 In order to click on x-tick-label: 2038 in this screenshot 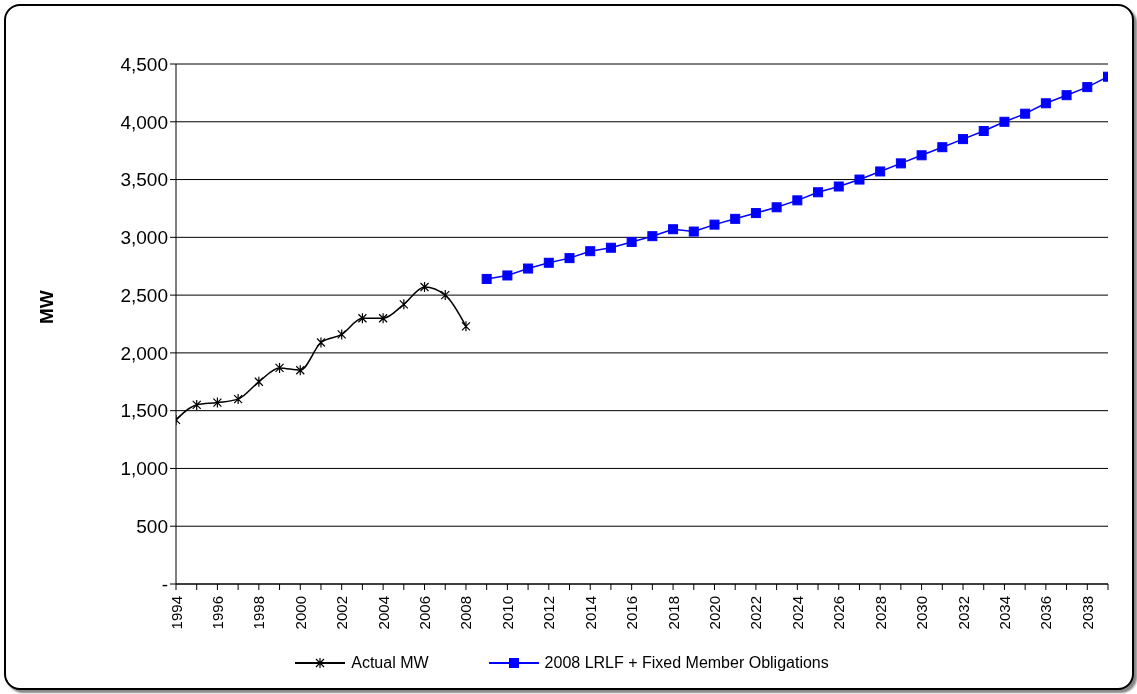, I will do `click(1087, 613)`.